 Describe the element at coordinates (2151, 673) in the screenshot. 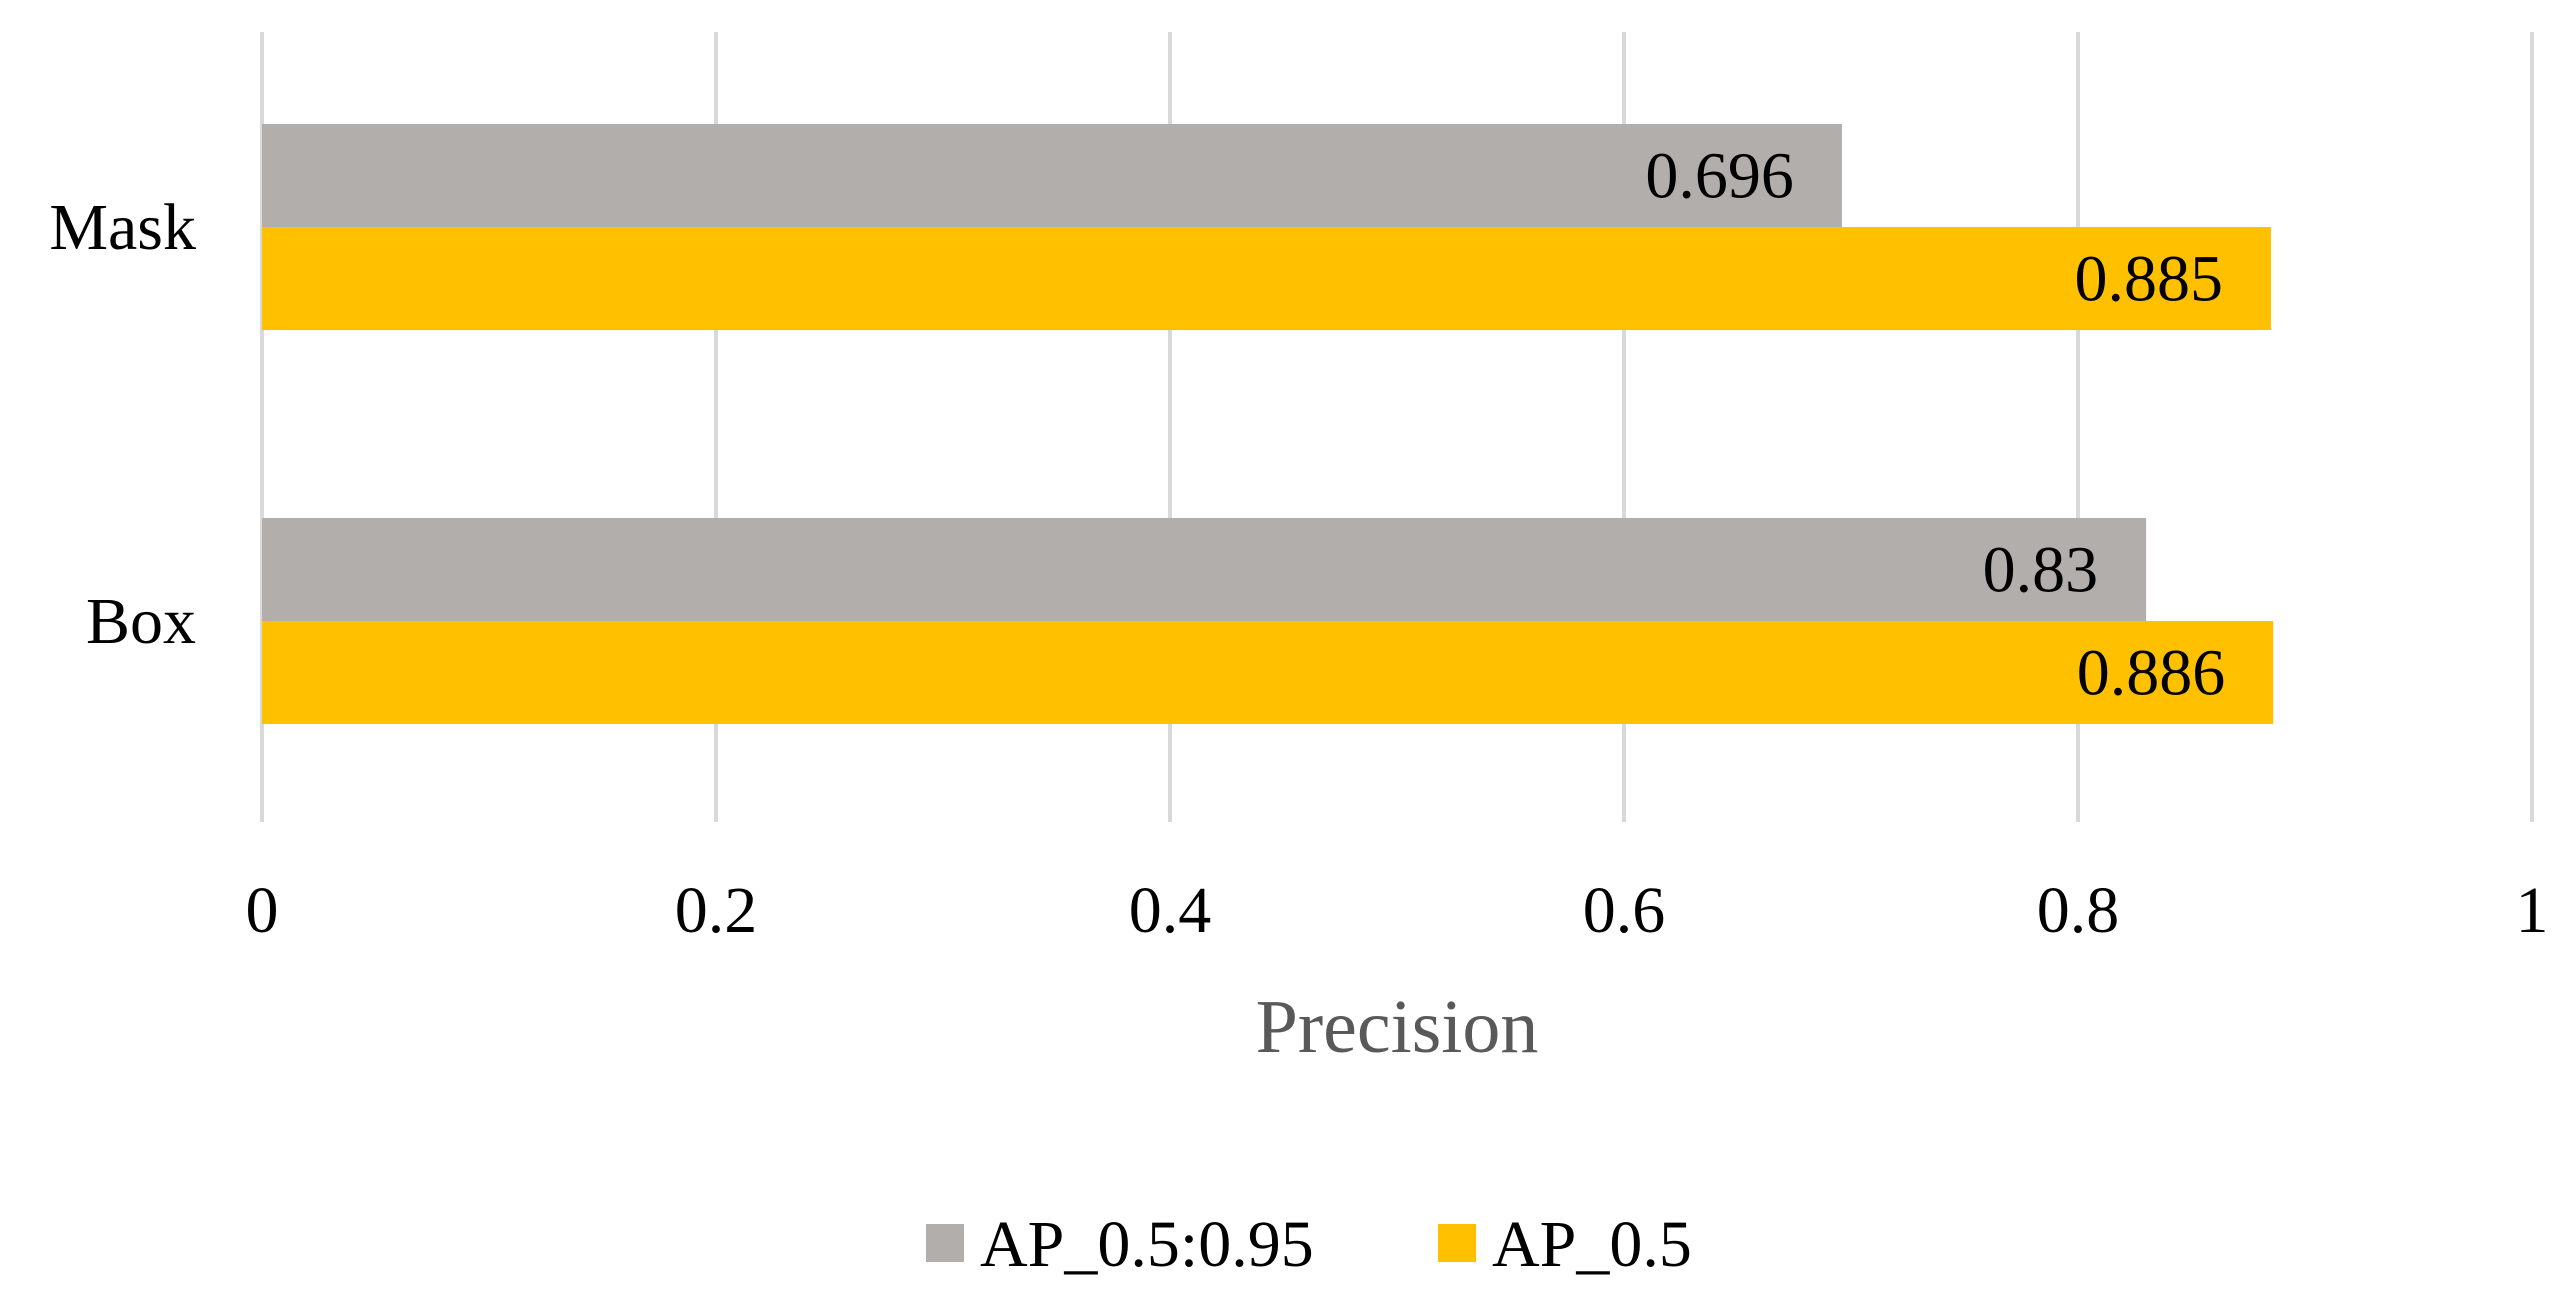

I see `data-label-box-1: 0.886` at that location.